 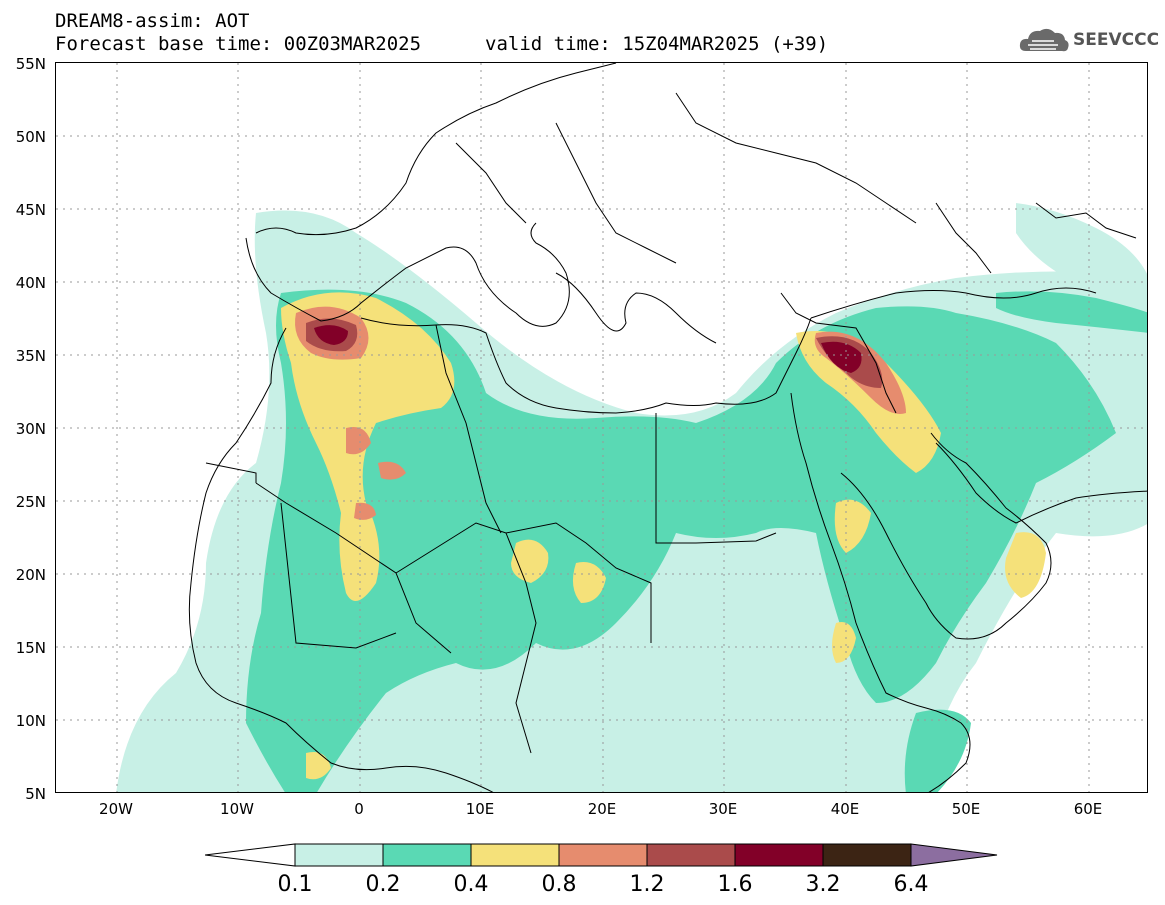 I want to click on colorbar-over-triangle, so click(x=954, y=855).